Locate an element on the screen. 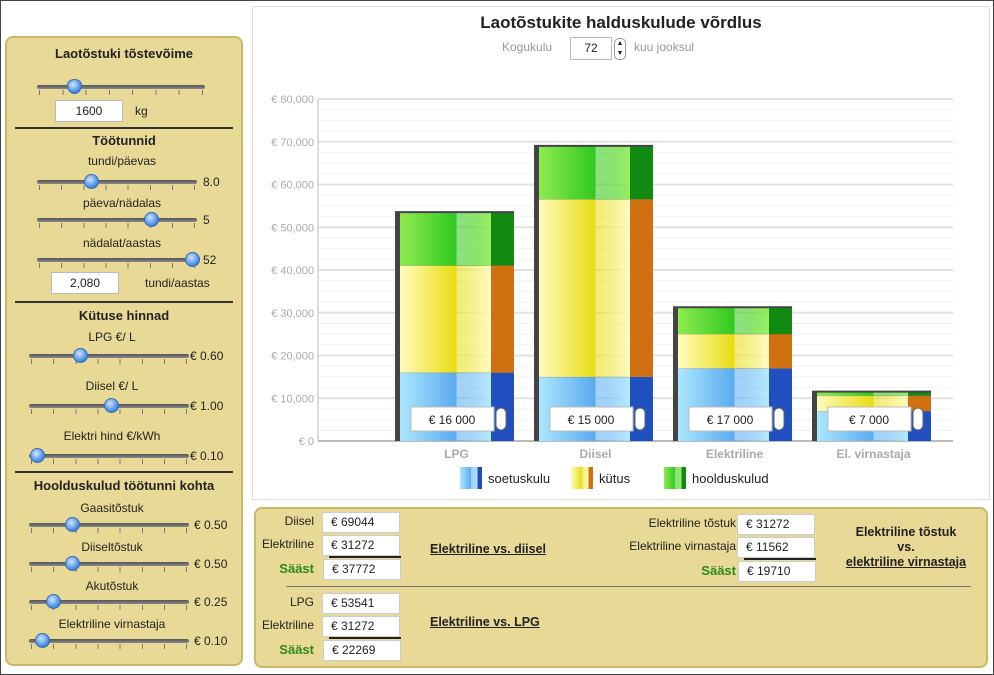 This screenshot has width=994, height=675. purchase-input-value: € 7 000 is located at coordinates (869, 420).